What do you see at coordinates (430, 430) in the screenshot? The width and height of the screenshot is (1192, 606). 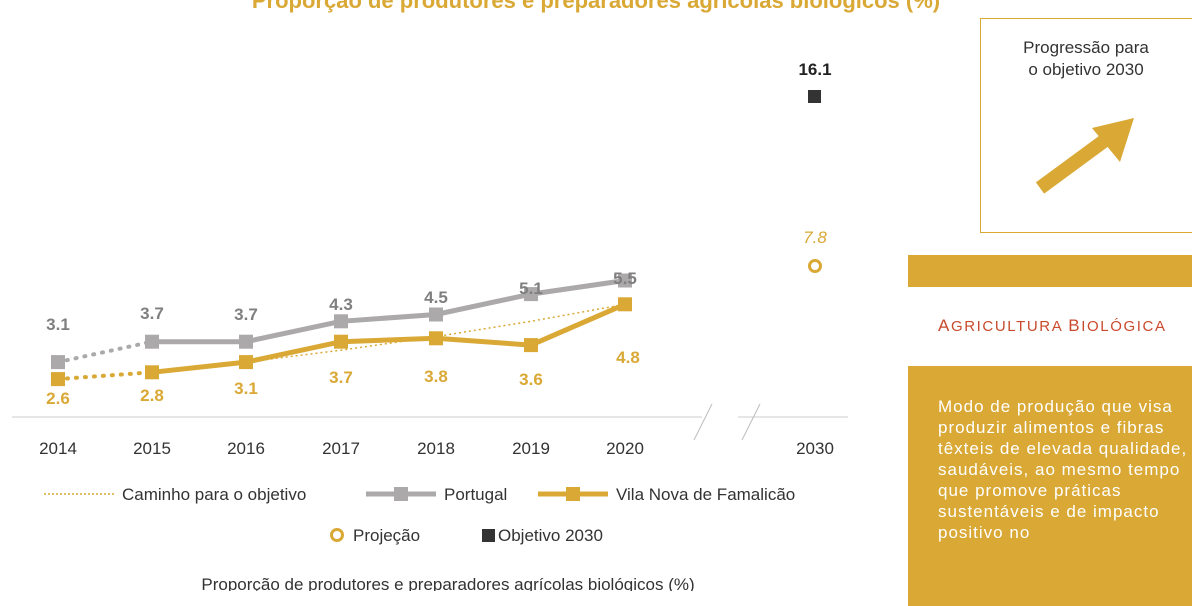 I see `x-axis: 2014 2015 2016 2017 2018 2019 2020 2030` at bounding box center [430, 430].